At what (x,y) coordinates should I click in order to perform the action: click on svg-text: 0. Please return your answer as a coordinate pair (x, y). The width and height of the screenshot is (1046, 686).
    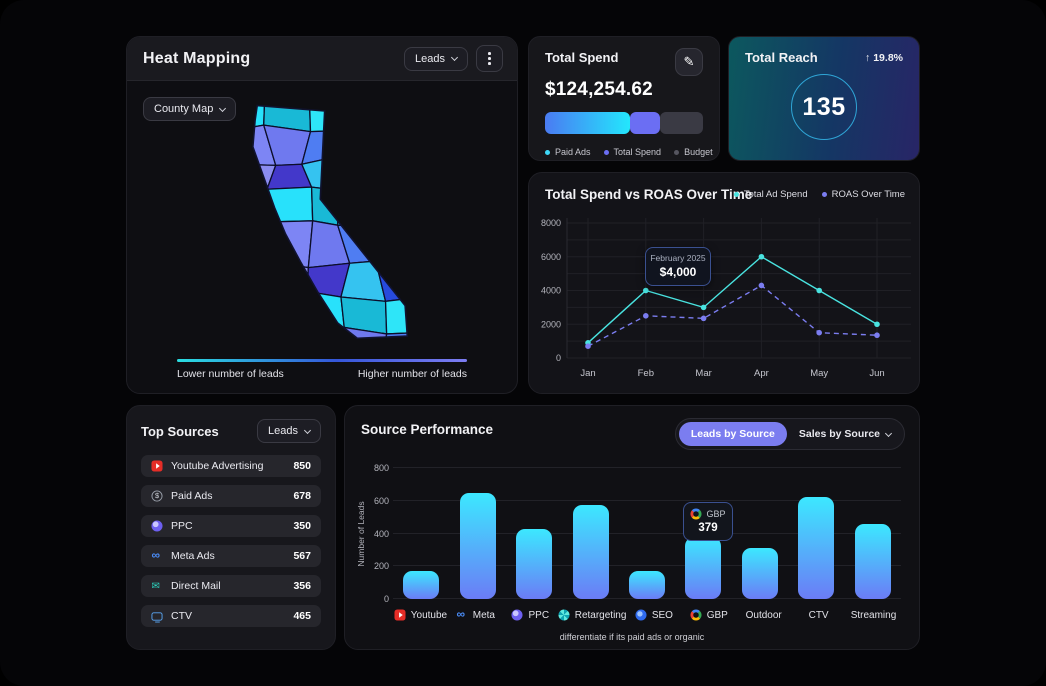
    Looking at the image, I should click on (558, 358).